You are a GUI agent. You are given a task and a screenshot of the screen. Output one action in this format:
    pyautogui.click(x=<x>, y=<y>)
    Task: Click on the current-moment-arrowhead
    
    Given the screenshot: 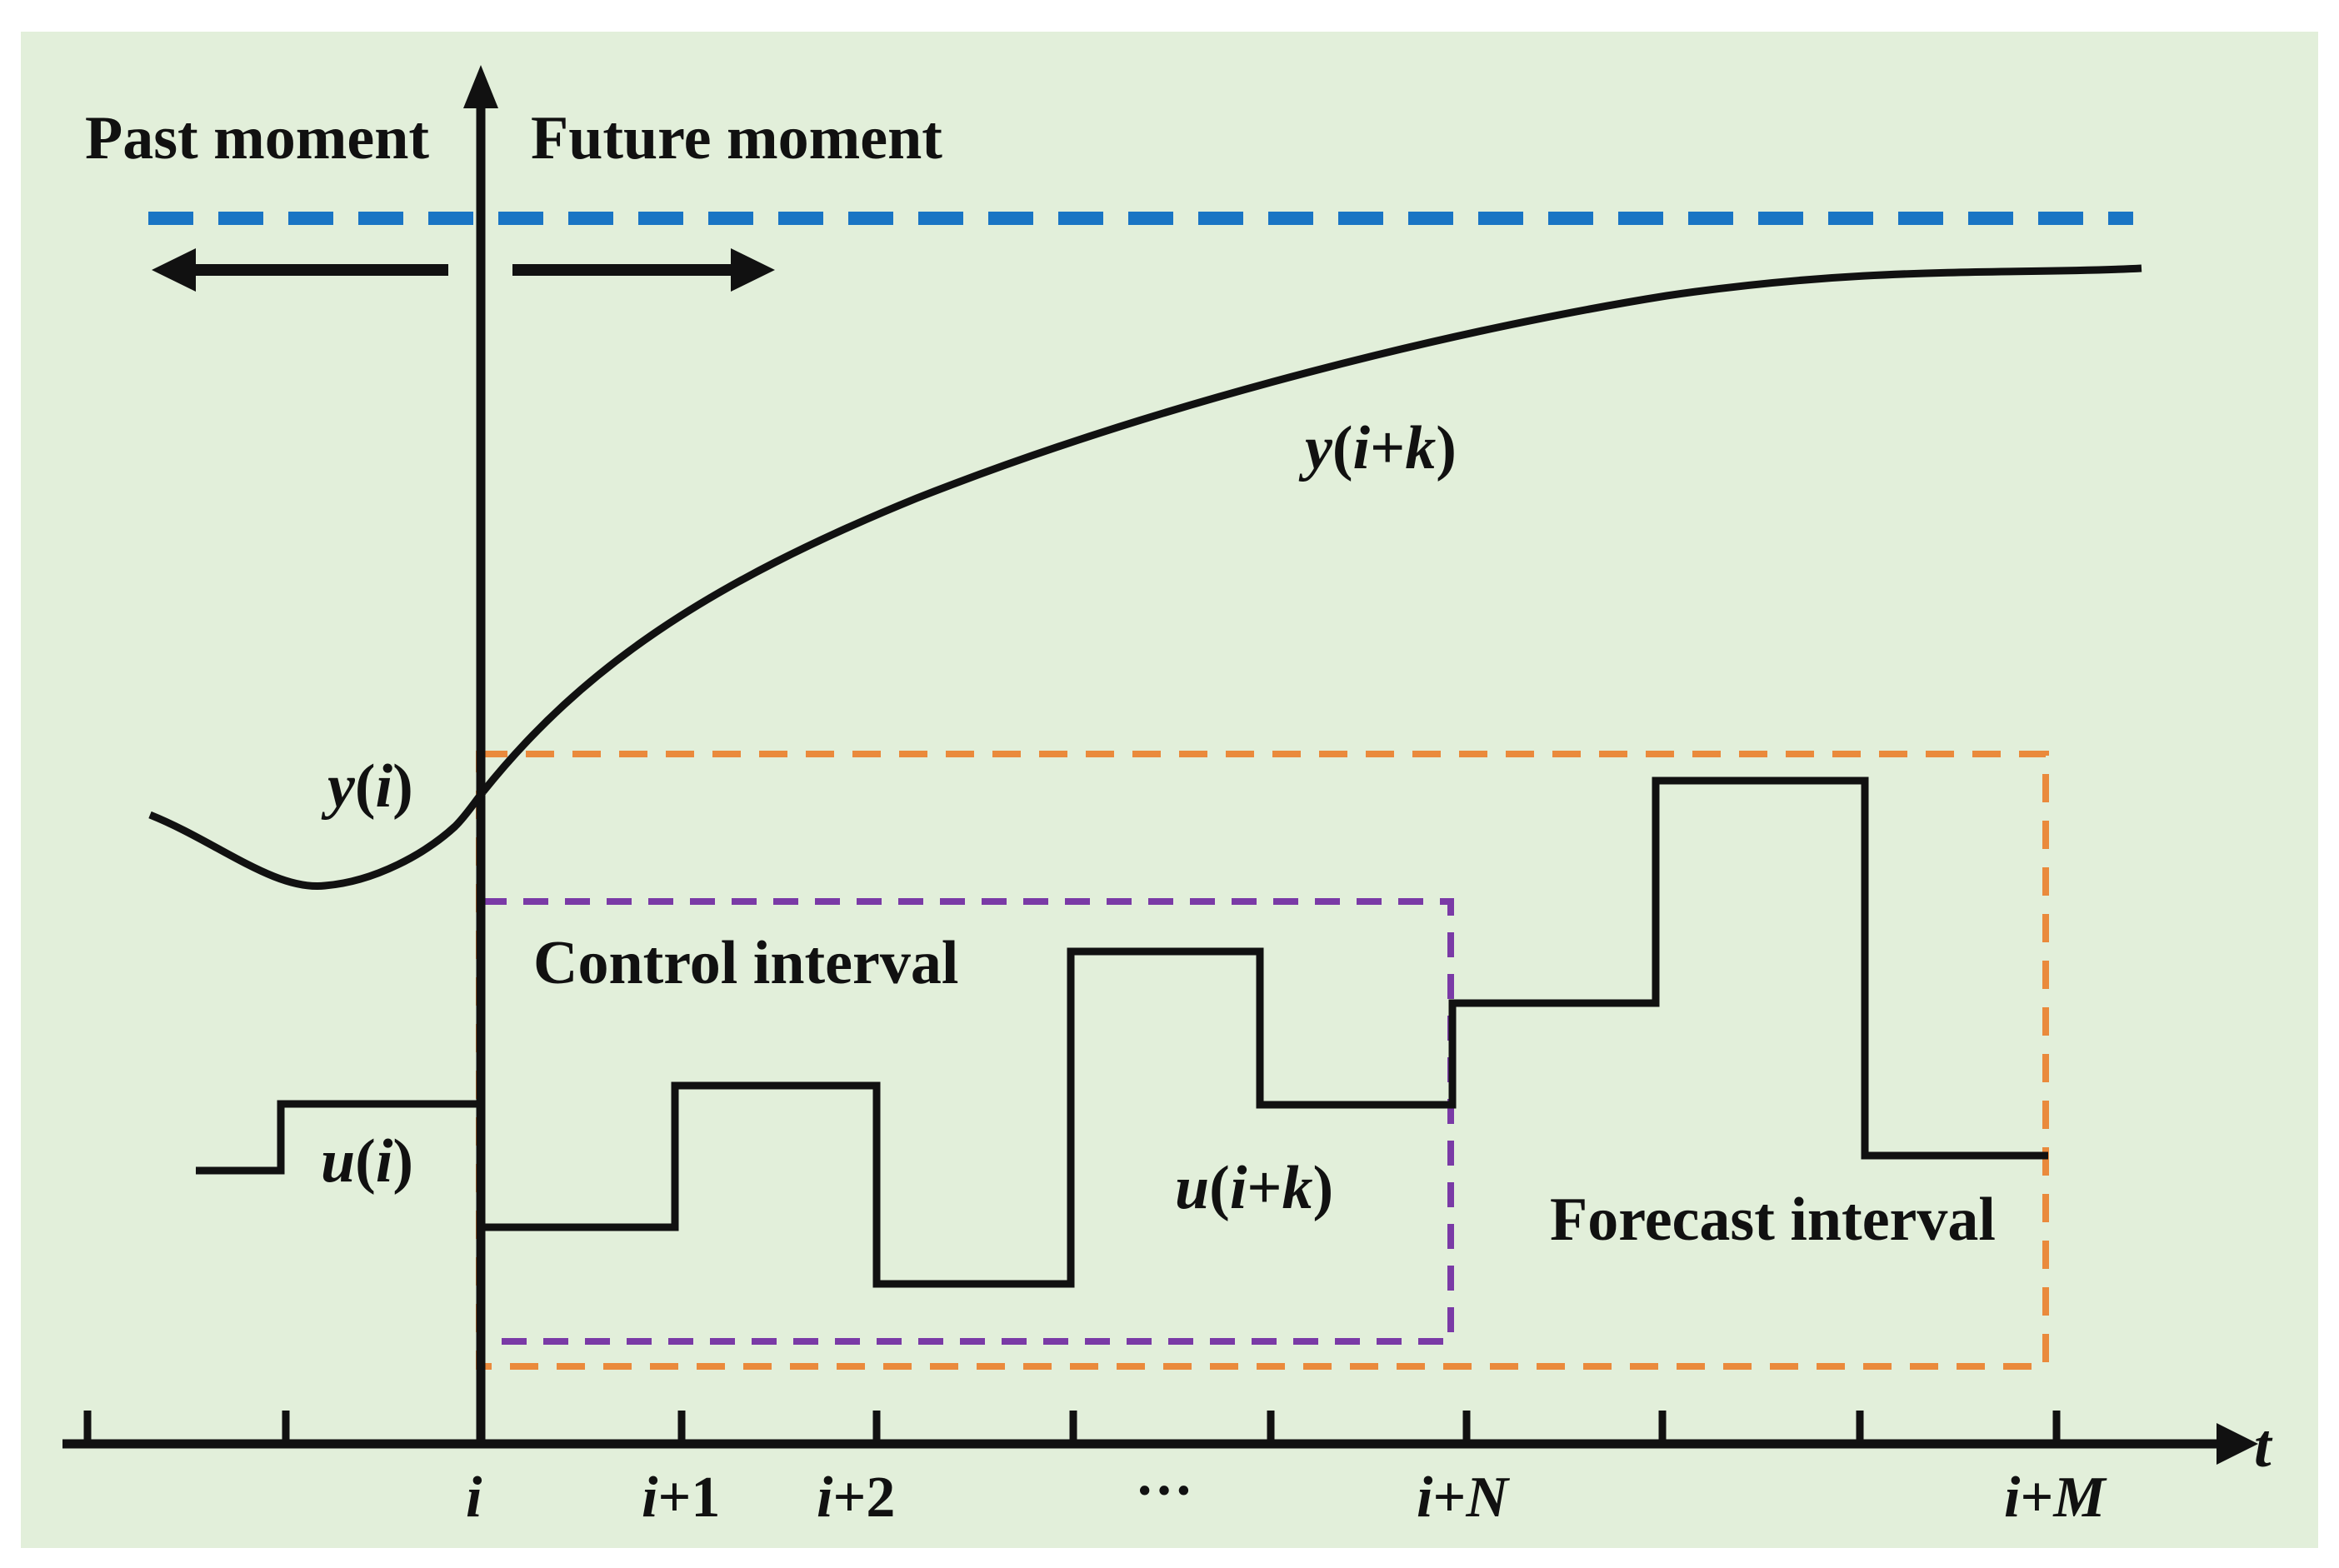 What is the action you would take?
    pyautogui.click(x=480, y=86)
    